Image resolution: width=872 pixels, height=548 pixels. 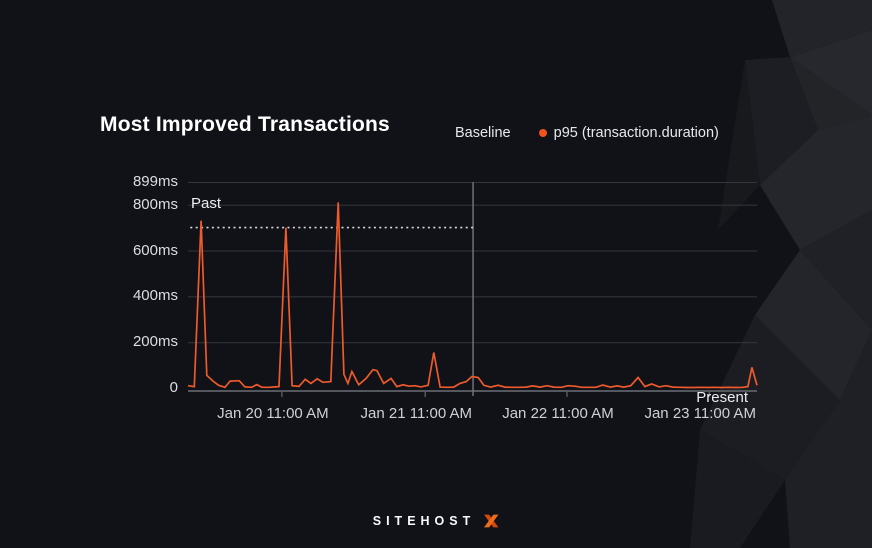 I want to click on present-annotation: Present, so click(x=722, y=397).